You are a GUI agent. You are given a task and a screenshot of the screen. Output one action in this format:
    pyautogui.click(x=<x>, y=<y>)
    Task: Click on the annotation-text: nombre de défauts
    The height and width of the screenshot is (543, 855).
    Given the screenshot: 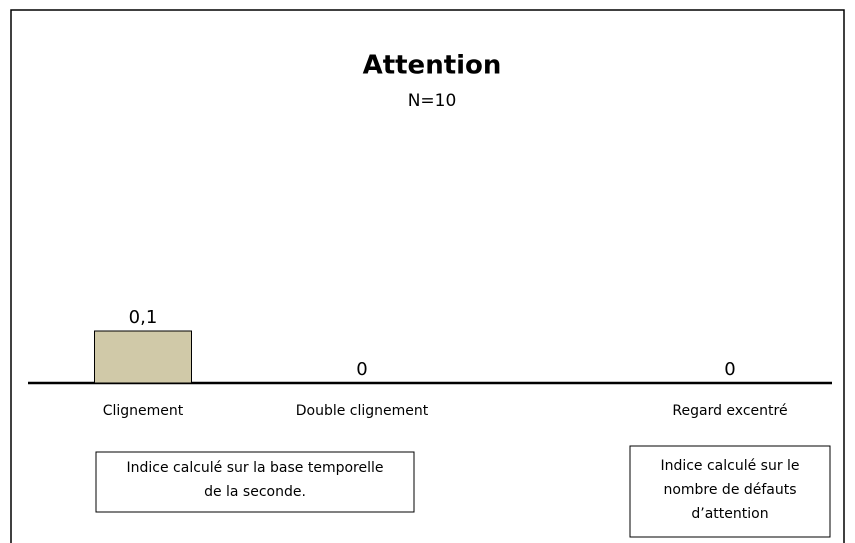 What is the action you would take?
    pyautogui.click(x=729, y=490)
    